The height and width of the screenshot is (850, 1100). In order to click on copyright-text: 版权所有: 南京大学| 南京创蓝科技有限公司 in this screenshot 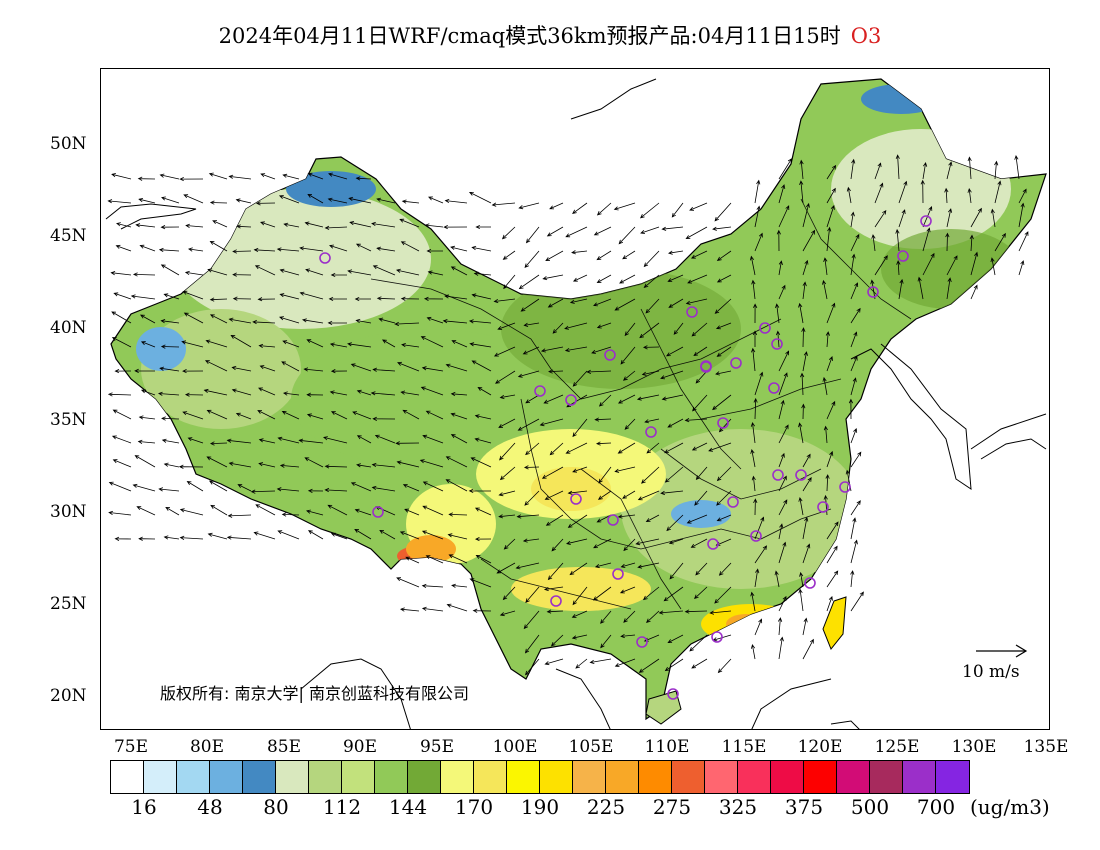, I will do `click(314, 693)`.